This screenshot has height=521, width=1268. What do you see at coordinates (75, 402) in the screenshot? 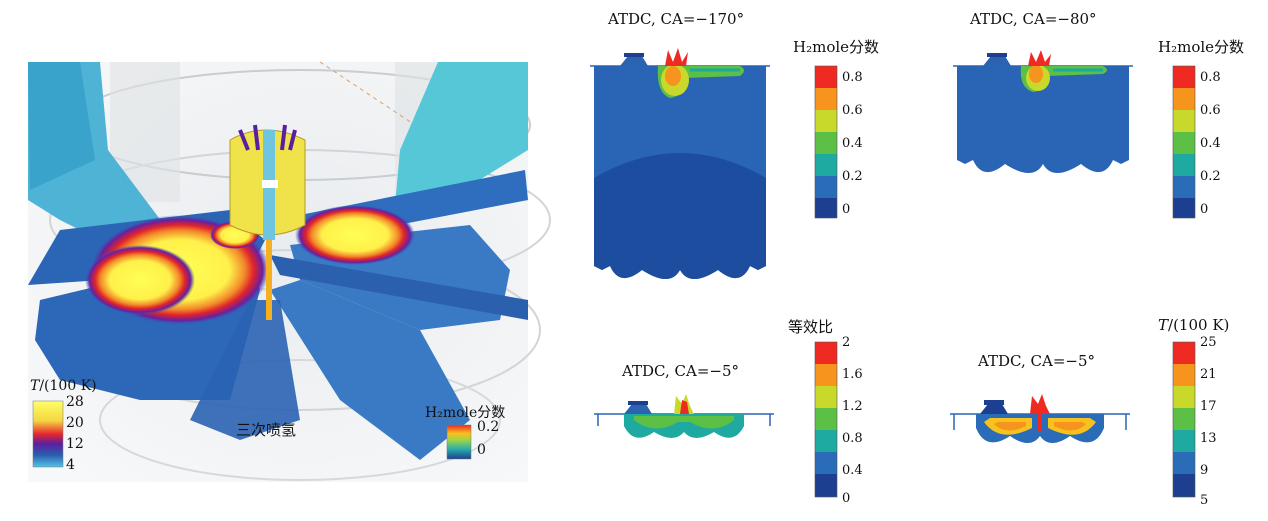
I see `left-temp-tick-0: 28` at bounding box center [75, 402].